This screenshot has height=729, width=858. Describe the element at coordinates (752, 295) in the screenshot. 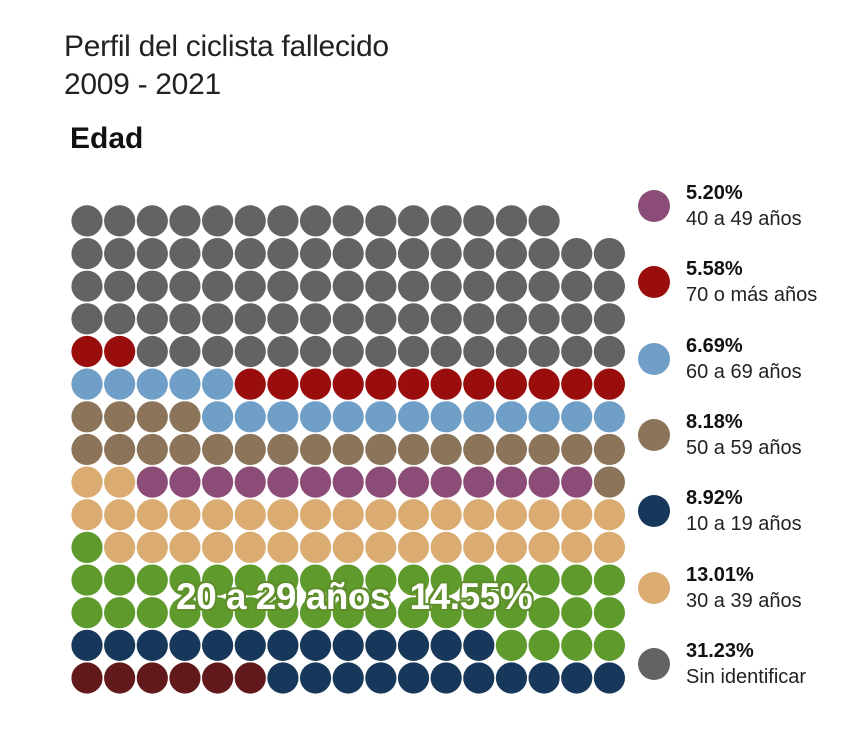

I see `legend-label: 70 o más años` at that location.